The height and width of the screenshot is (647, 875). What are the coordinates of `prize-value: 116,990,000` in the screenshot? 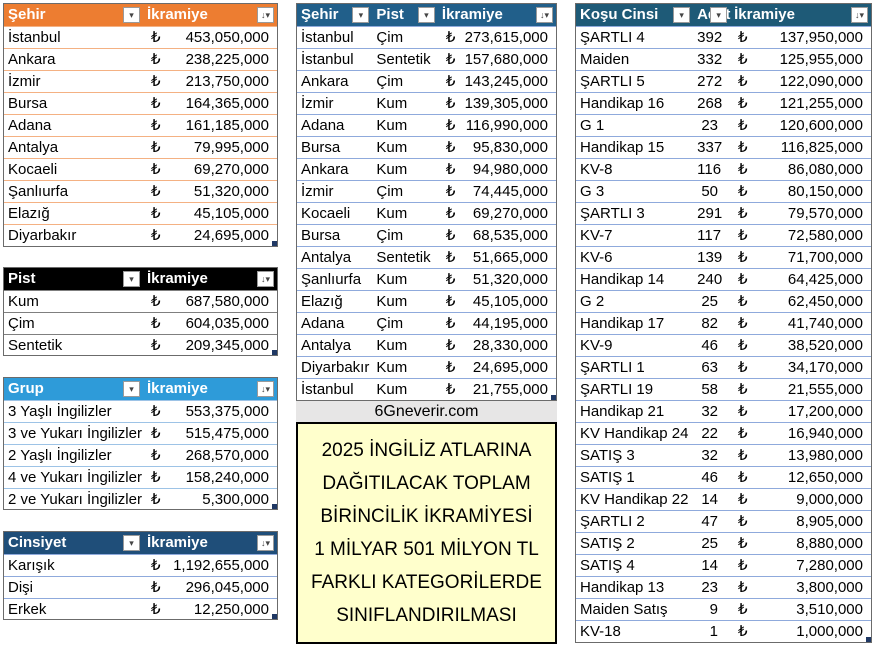 It's located at (506, 125).